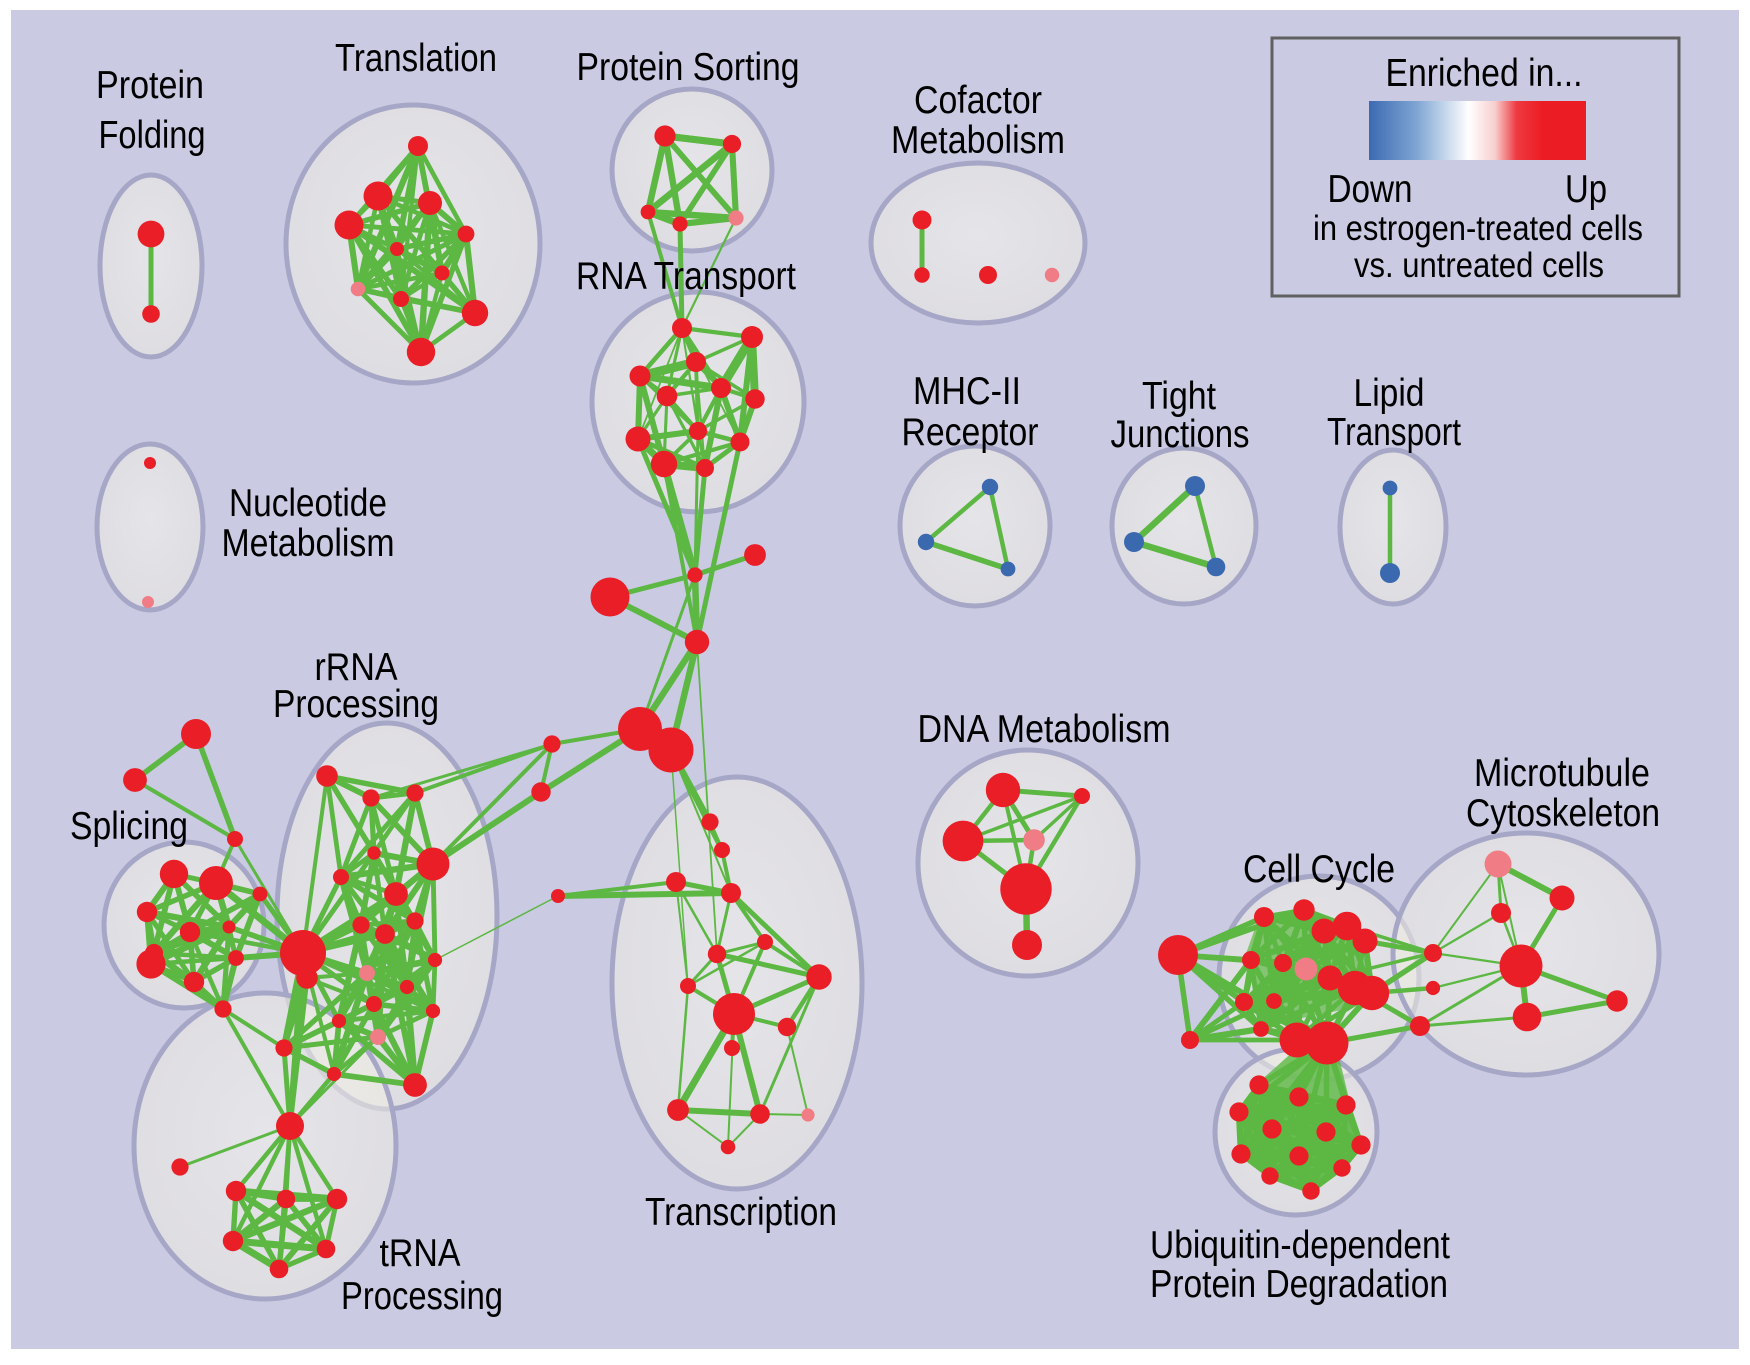  Describe the element at coordinates (1179, 396) in the screenshot. I see `svg-text: Tight` at that location.